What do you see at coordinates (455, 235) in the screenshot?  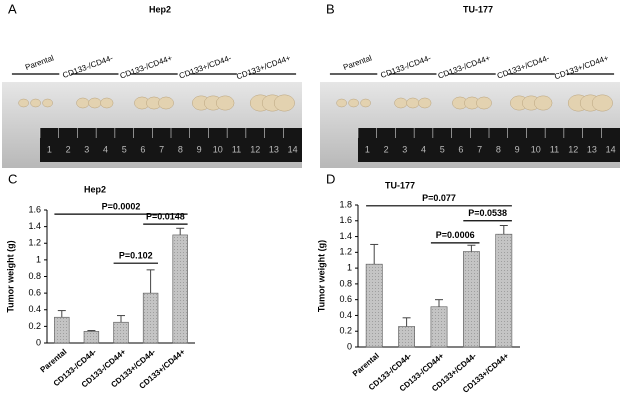 I see `p-value: P=0.0006` at bounding box center [455, 235].